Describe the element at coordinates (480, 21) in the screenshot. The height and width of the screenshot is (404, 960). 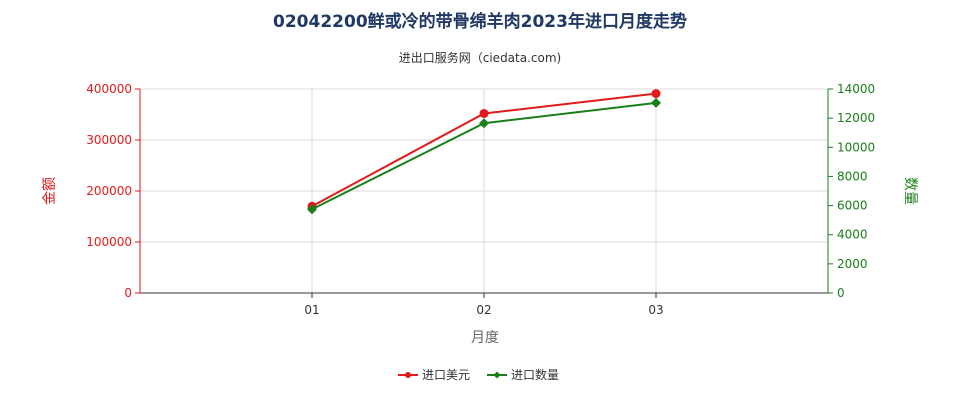
I see `chart-title: 02042200鲜或冷的带骨绵羊肉2023年进口月度走势` at that location.